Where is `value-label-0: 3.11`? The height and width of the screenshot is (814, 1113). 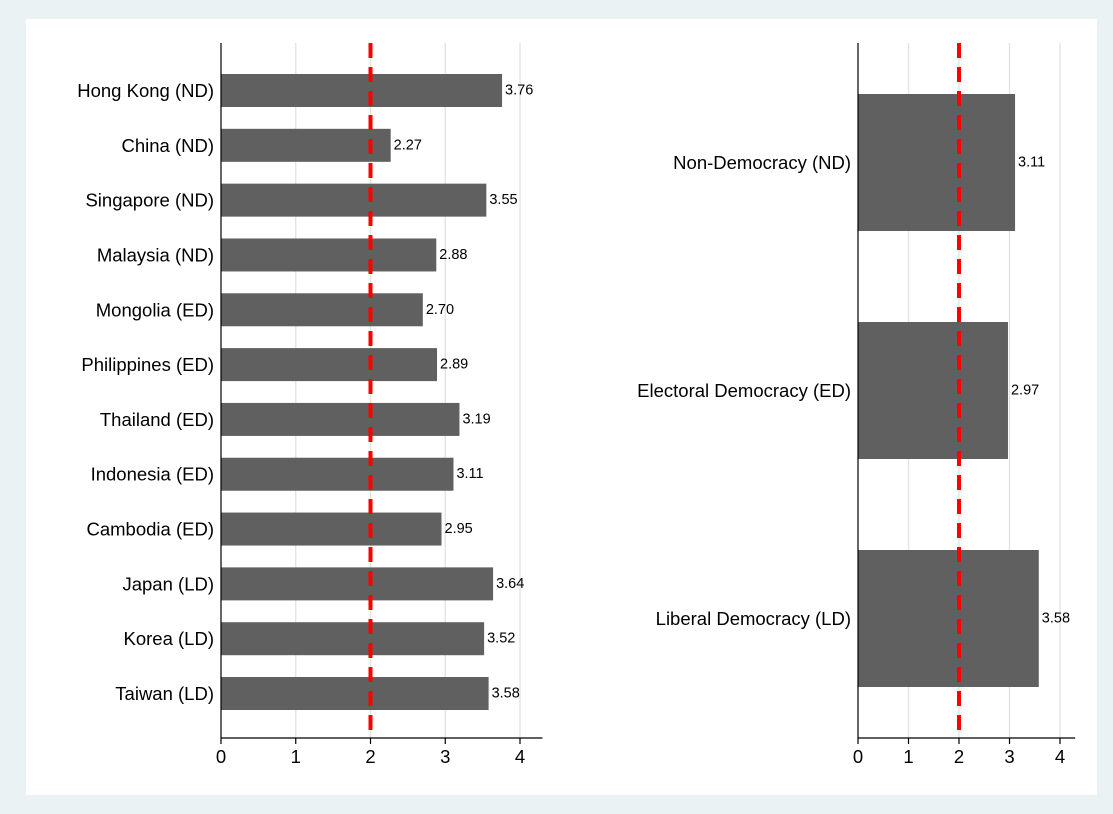 value-label-0: 3.11 is located at coordinates (1031, 163).